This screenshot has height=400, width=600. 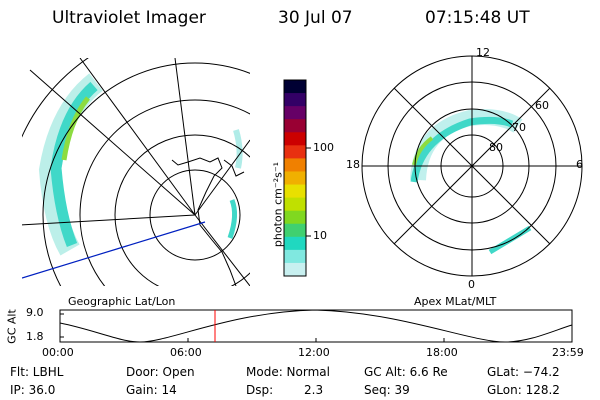 What do you see at coordinates (442, 352) in the screenshot?
I see `x-label-1800: 18:00` at bounding box center [442, 352].